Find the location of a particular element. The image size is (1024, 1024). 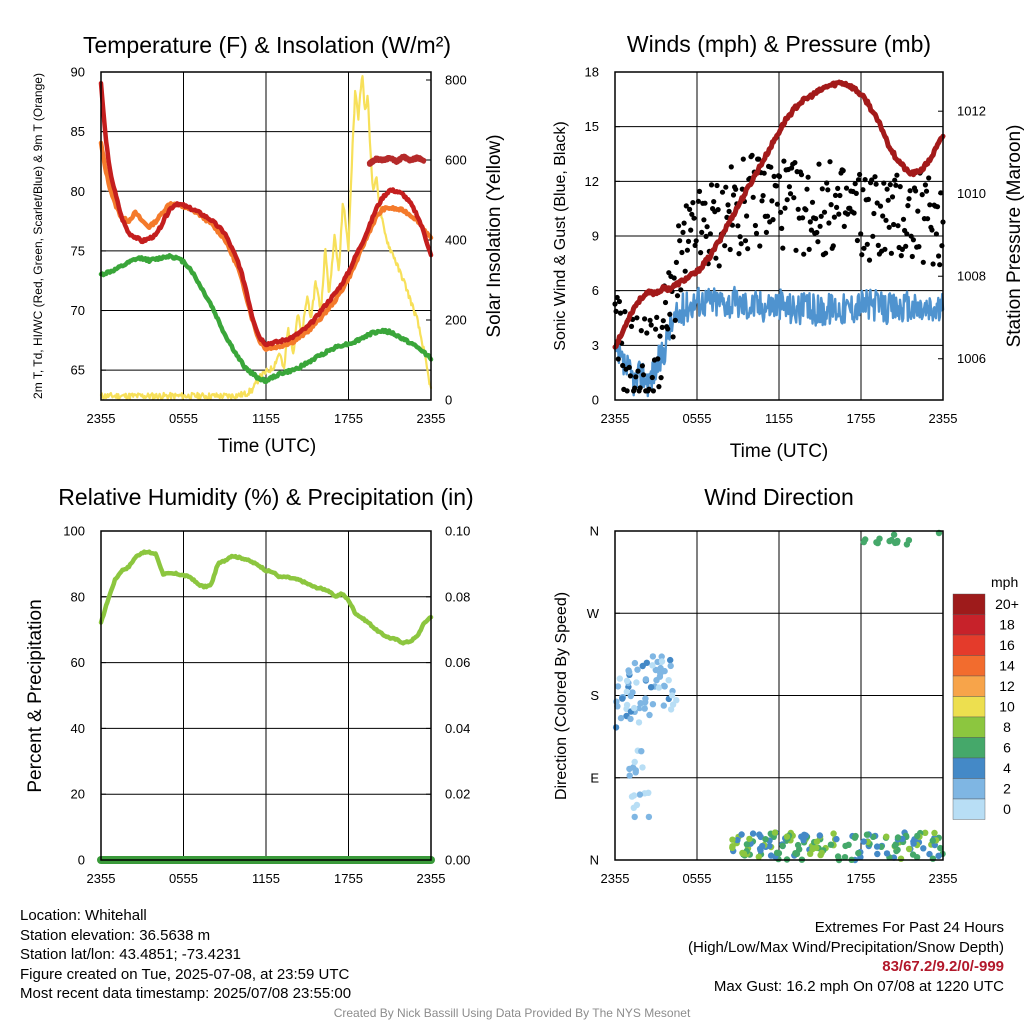

series-line-9m-t is located at coordinates (266, 246).